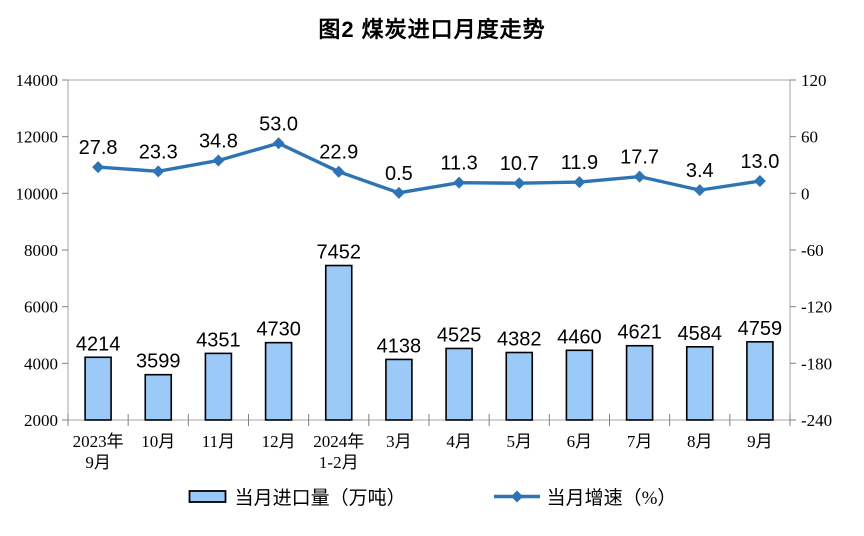  Describe the element at coordinates (640, 441) in the screenshot. I see `x-axis-label: 7月` at that location.